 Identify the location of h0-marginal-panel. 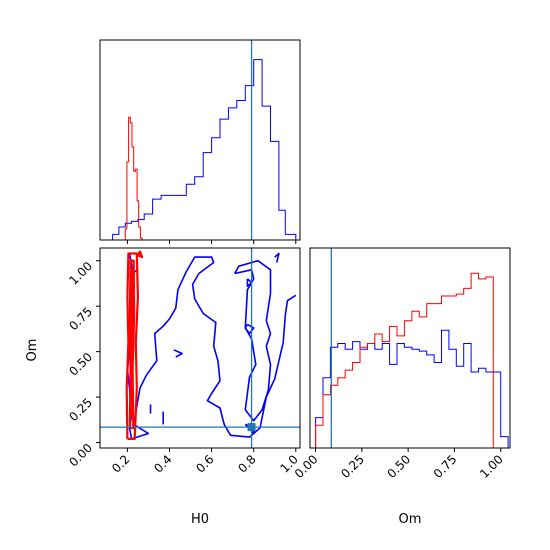
(200, 140).